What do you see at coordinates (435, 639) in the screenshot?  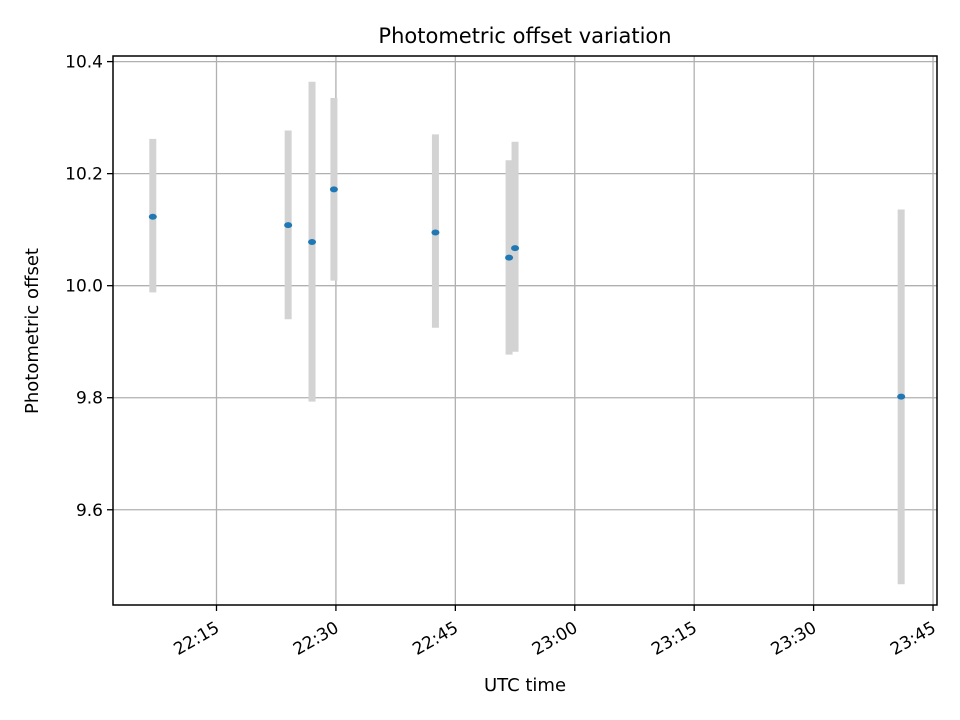 I see `x-tick-label: 22:45` at bounding box center [435, 639].